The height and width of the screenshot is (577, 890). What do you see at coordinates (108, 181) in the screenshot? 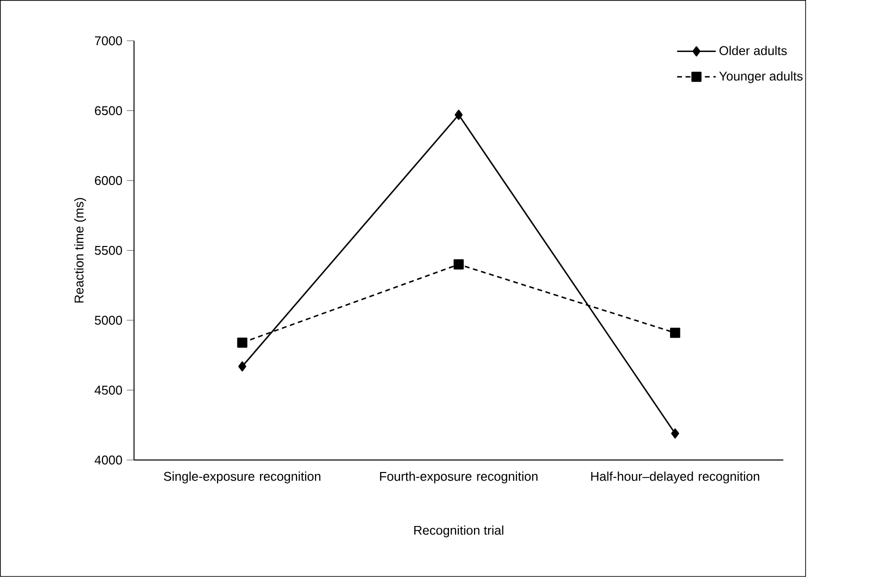
I see `y-tick-label: 6000` at bounding box center [108, 181].